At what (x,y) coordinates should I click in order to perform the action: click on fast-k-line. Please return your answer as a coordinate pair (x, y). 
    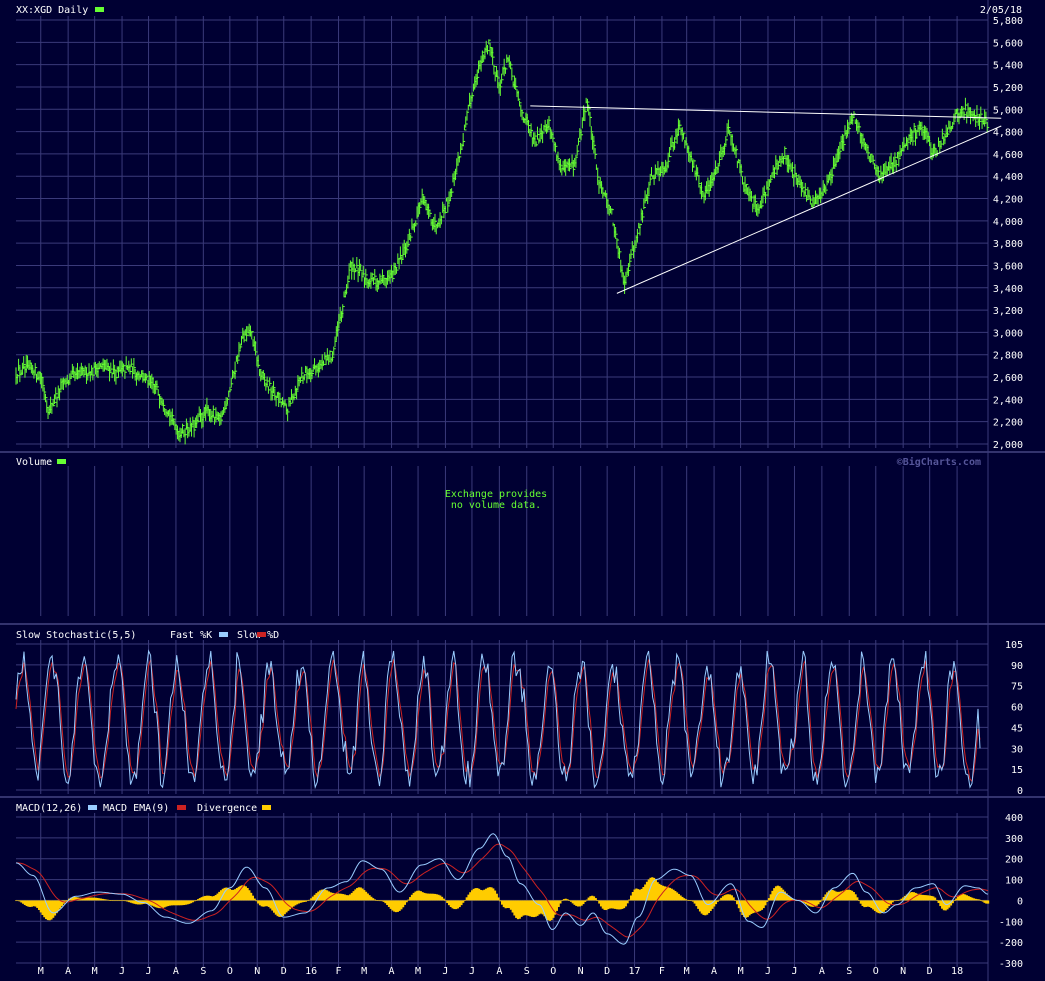
    Looking at the image, I should click on (498, 719).